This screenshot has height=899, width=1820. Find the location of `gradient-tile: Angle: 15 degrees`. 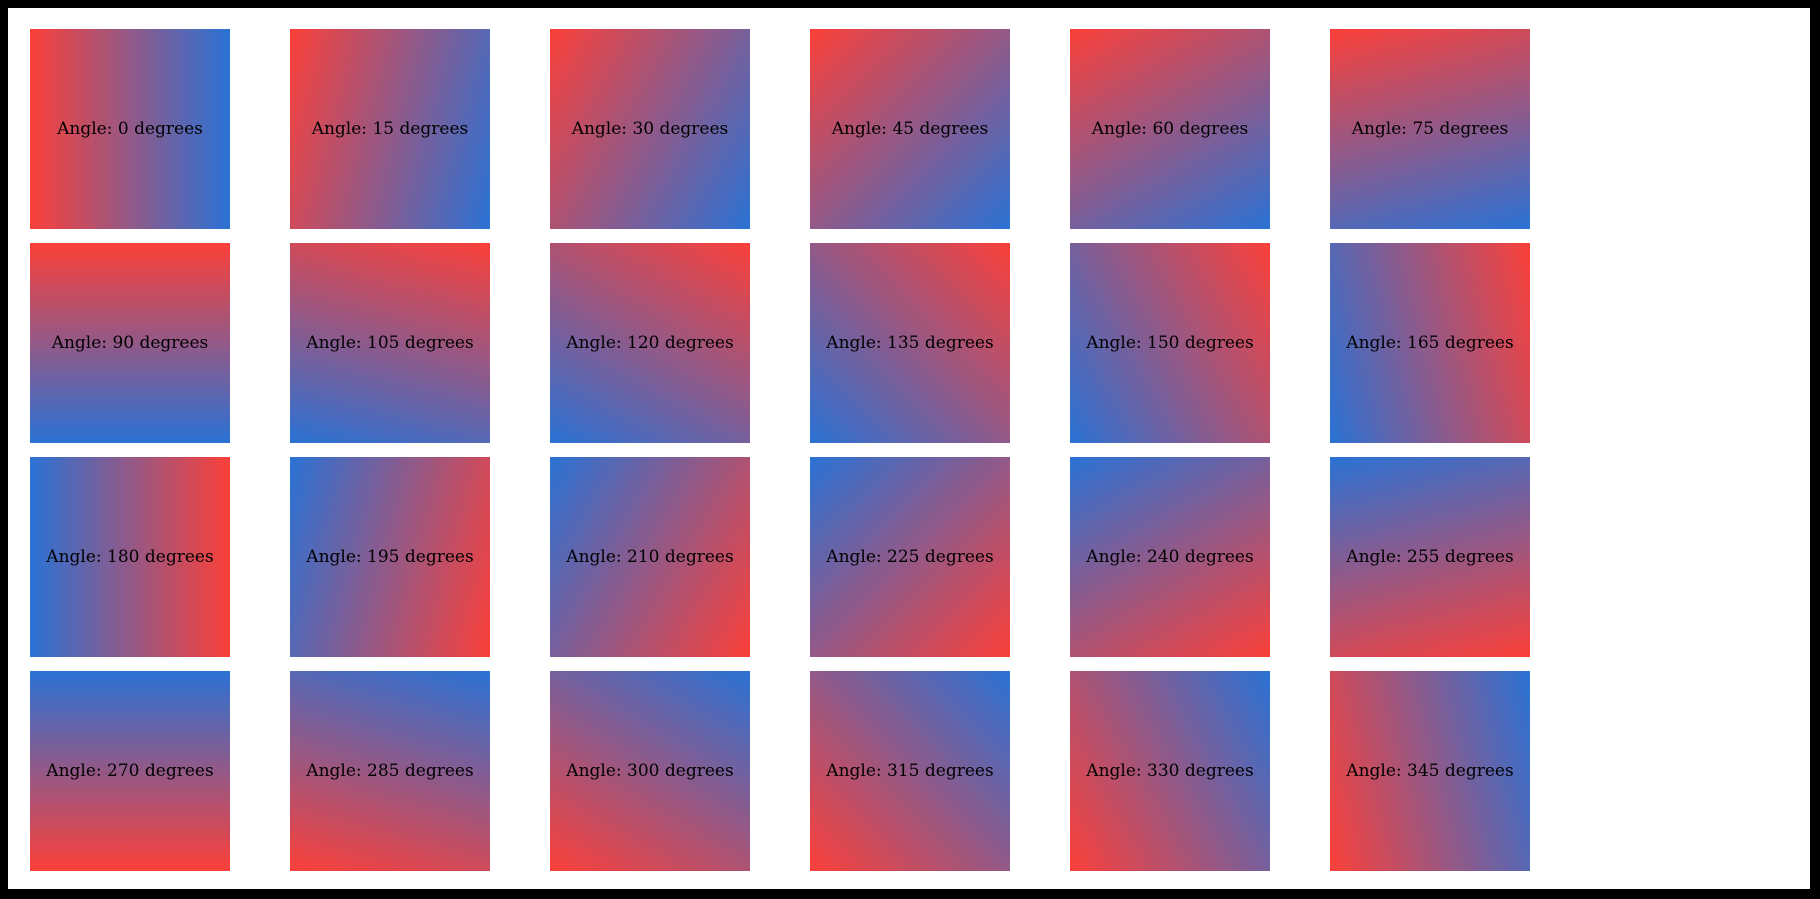

gradient-tile: Angle: 15 degrees is located at coordinates (390, 129).